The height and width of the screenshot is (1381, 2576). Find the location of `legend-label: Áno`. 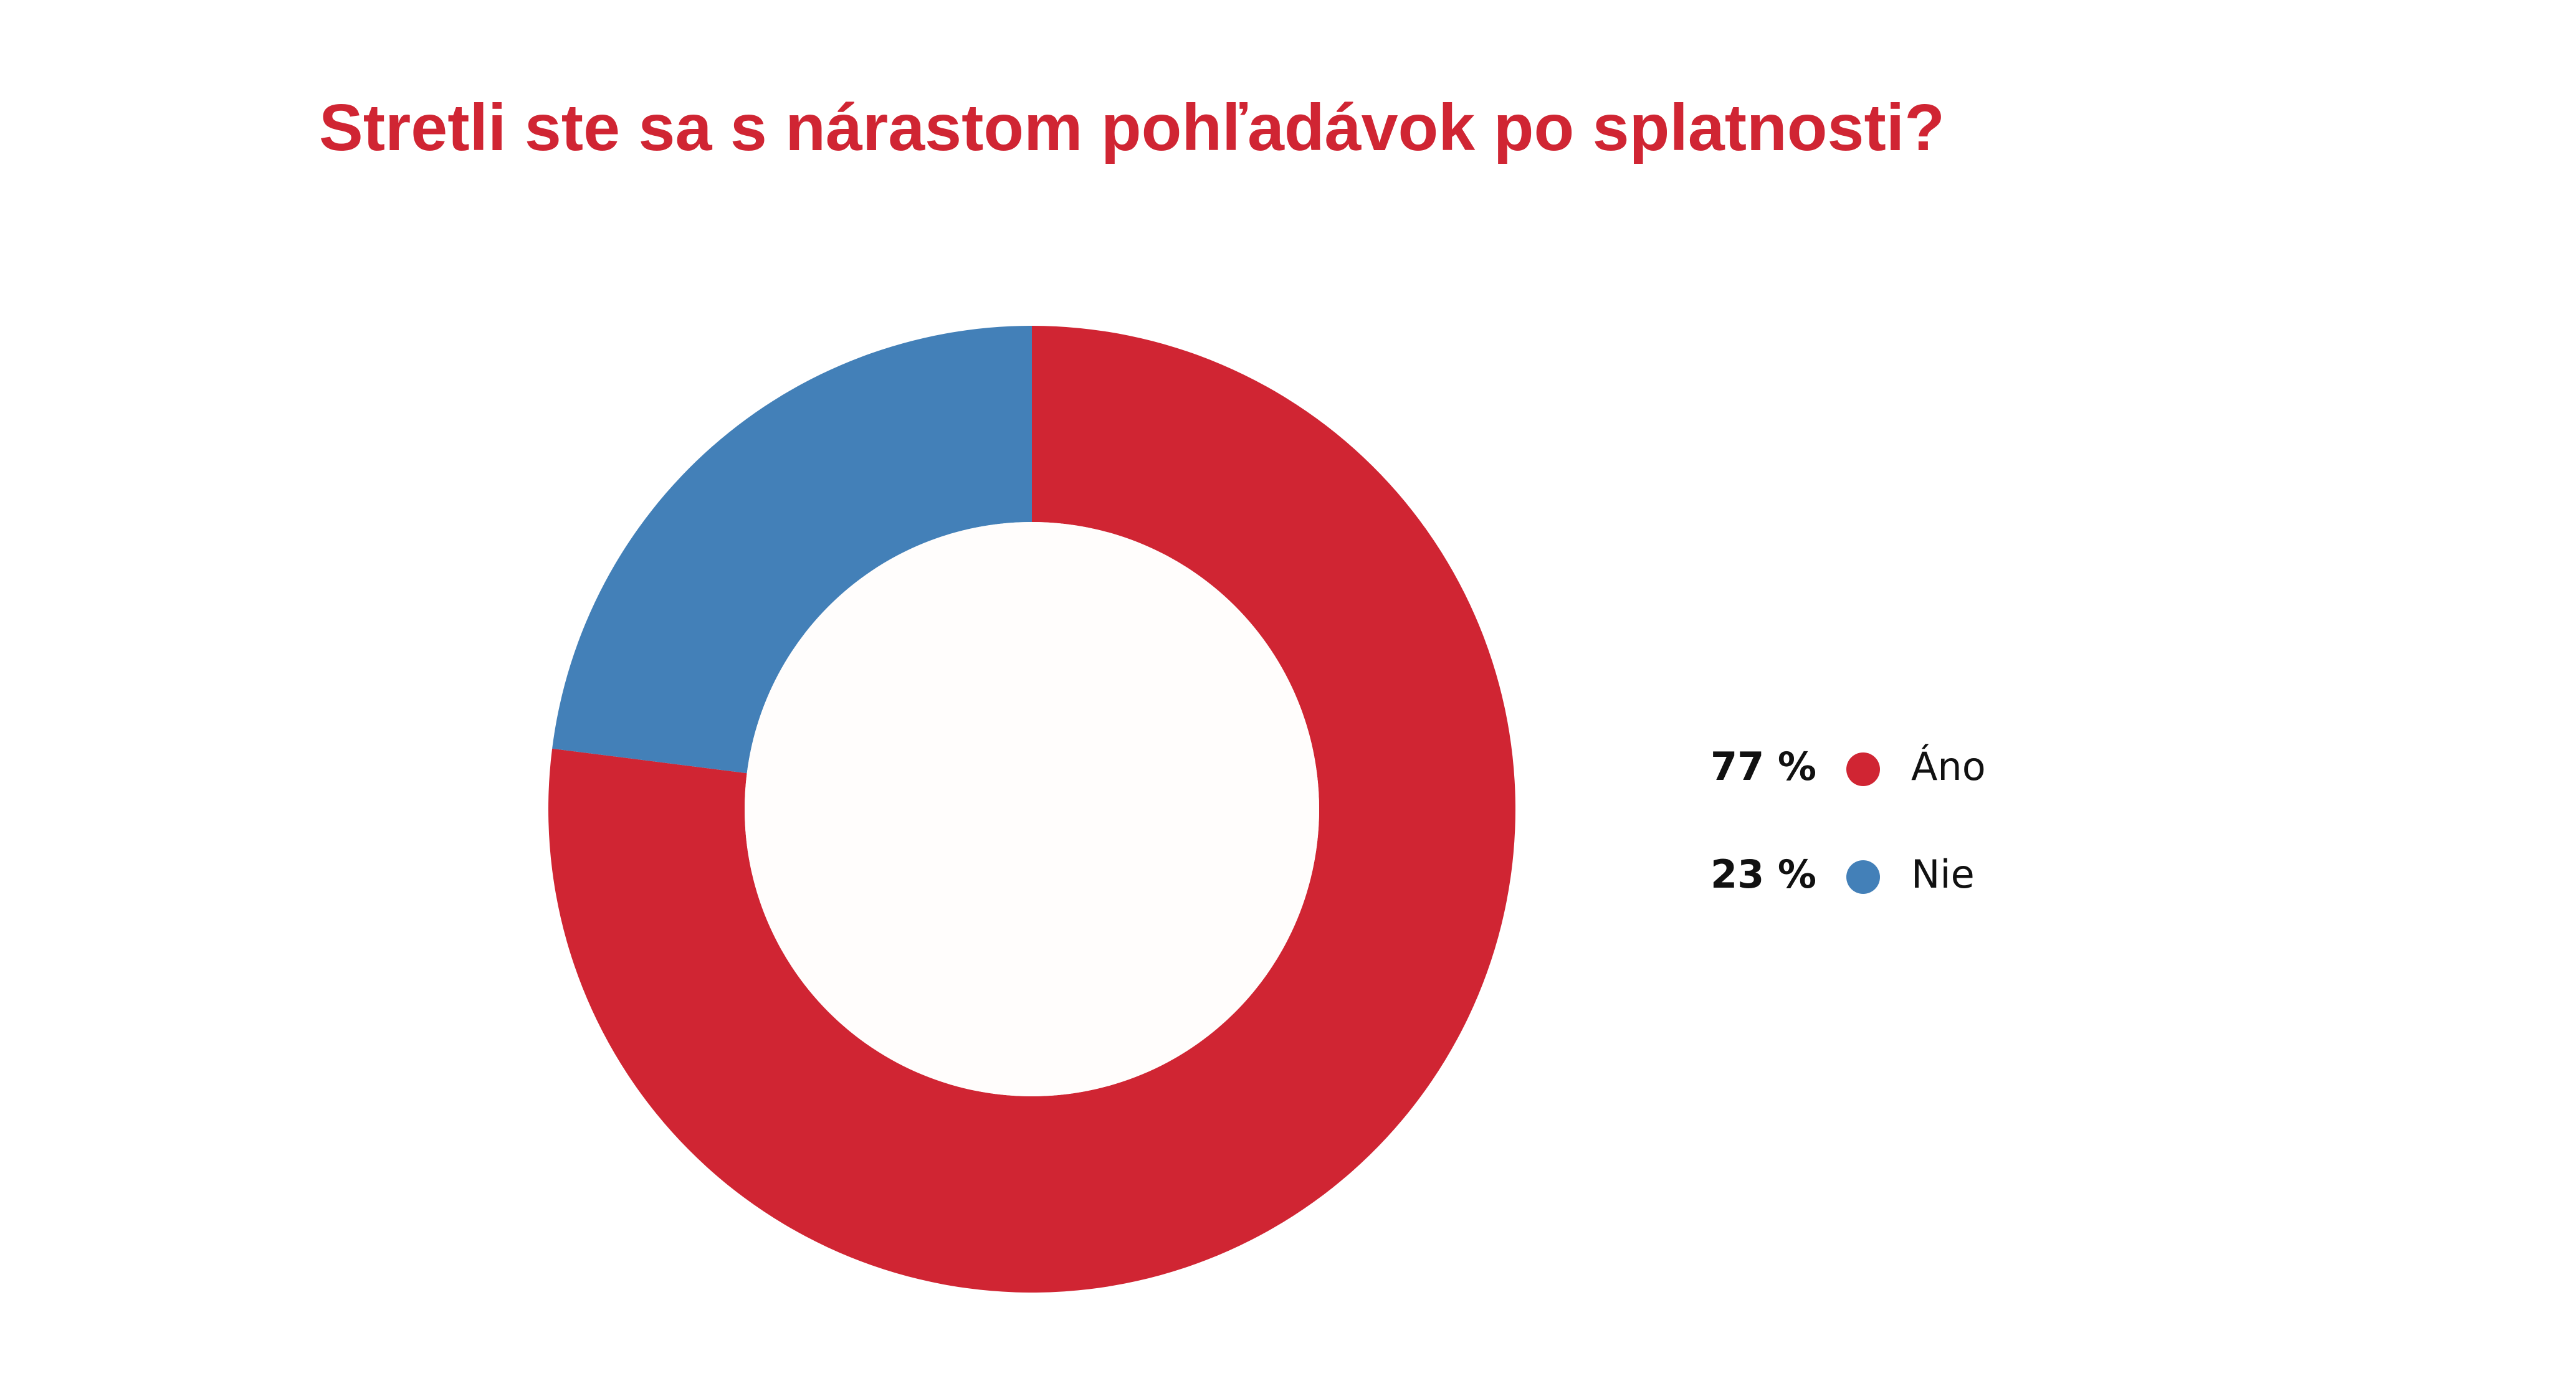

legend-label: Áno is located at coordinates (1948, 766).